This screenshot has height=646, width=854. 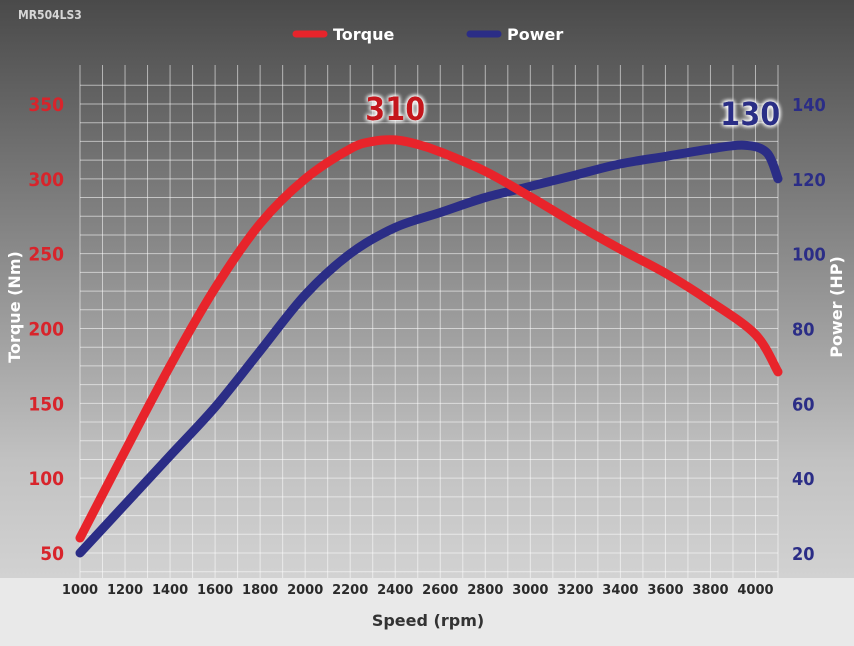 What do you see at coordinates (530, 590) in the screenshot?
I see `x-tick-label: 3000` at bounding box center [530, 590].